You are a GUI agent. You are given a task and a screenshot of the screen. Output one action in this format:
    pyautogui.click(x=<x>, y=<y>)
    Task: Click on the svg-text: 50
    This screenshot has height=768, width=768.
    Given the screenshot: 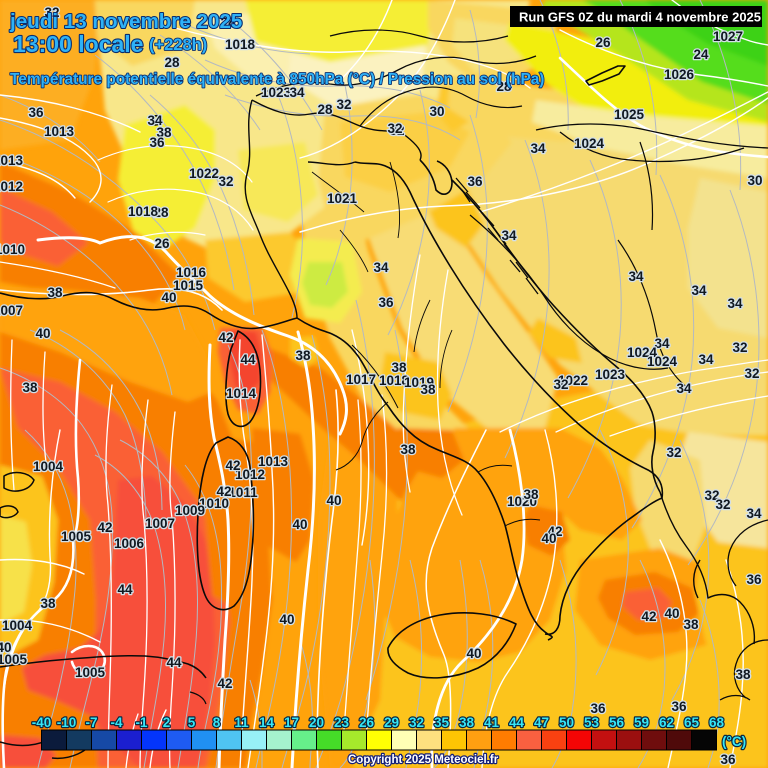 What is the action you would take?
    pyautogui.click(x=566, y=722)
    